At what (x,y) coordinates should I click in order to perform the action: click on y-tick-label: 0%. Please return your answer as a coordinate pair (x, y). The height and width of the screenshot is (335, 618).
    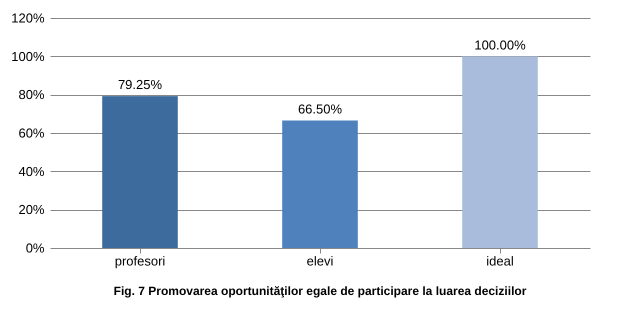
    Looking at the image, I should click on (35, 248).